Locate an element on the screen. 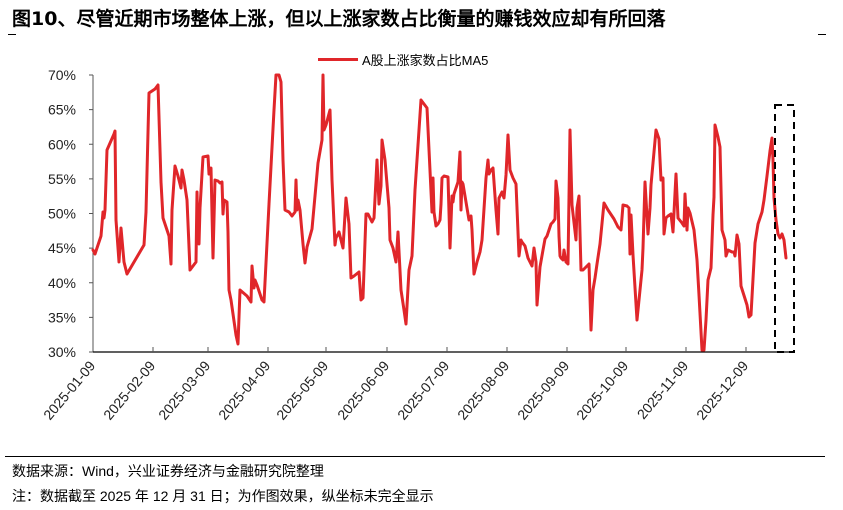 Image resolution: width=843 pixels, height=510 pixels. x-tick-label: 2025-11-09 is located at coordinates (663, 389).